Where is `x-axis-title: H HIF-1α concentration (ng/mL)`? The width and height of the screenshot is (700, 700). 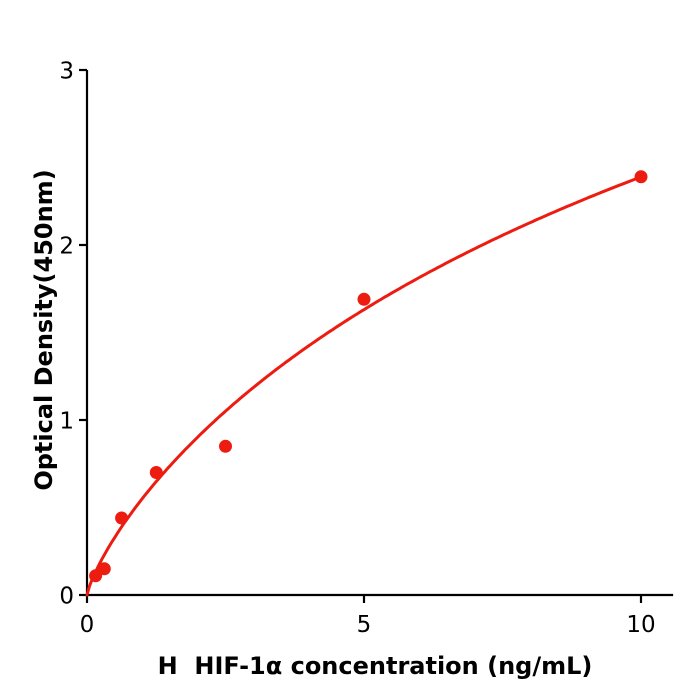 x-axis-title: H HIF-1α concentration (ng/mL) is located at coordinates (375, 666).